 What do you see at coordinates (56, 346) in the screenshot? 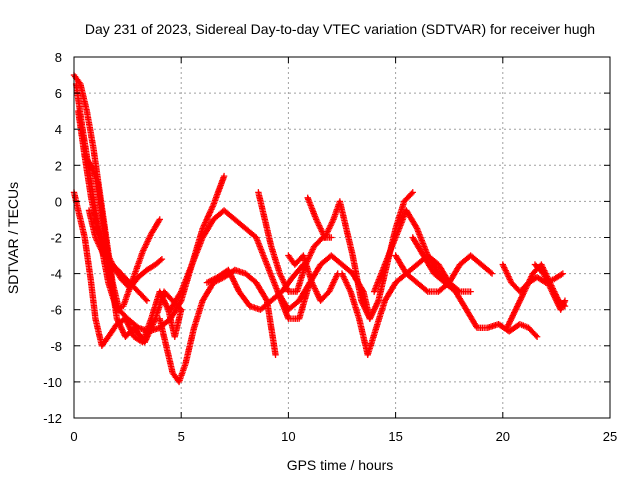
I see `y-tick-label: -8` at bounding box center [56, 346].